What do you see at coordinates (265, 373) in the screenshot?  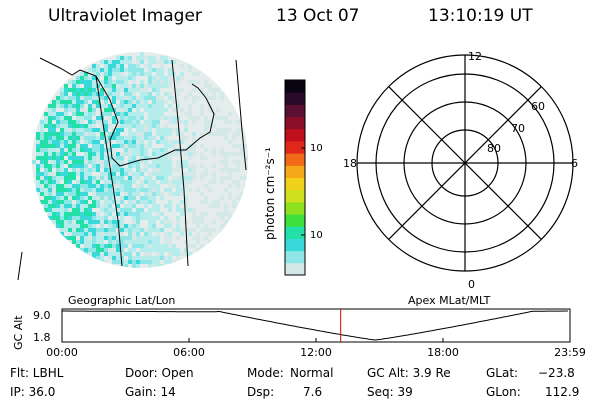 I see `mode-label: Mode:` at bounding box center [265, 373].